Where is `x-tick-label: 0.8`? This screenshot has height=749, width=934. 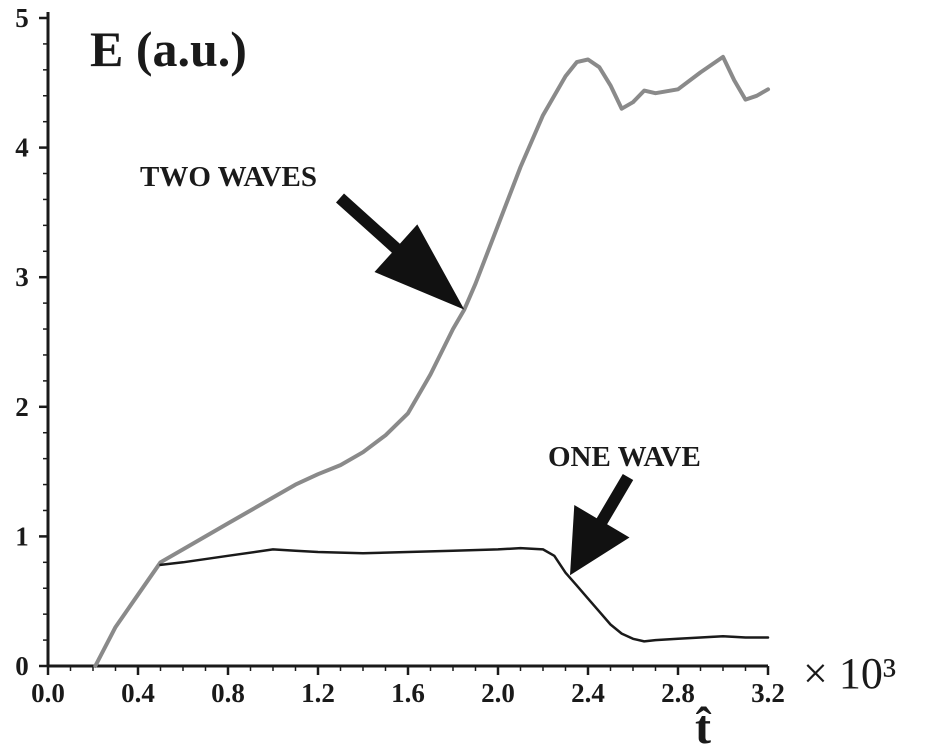 x-tick-label: 0.8 is located at coordinates (228, 693).